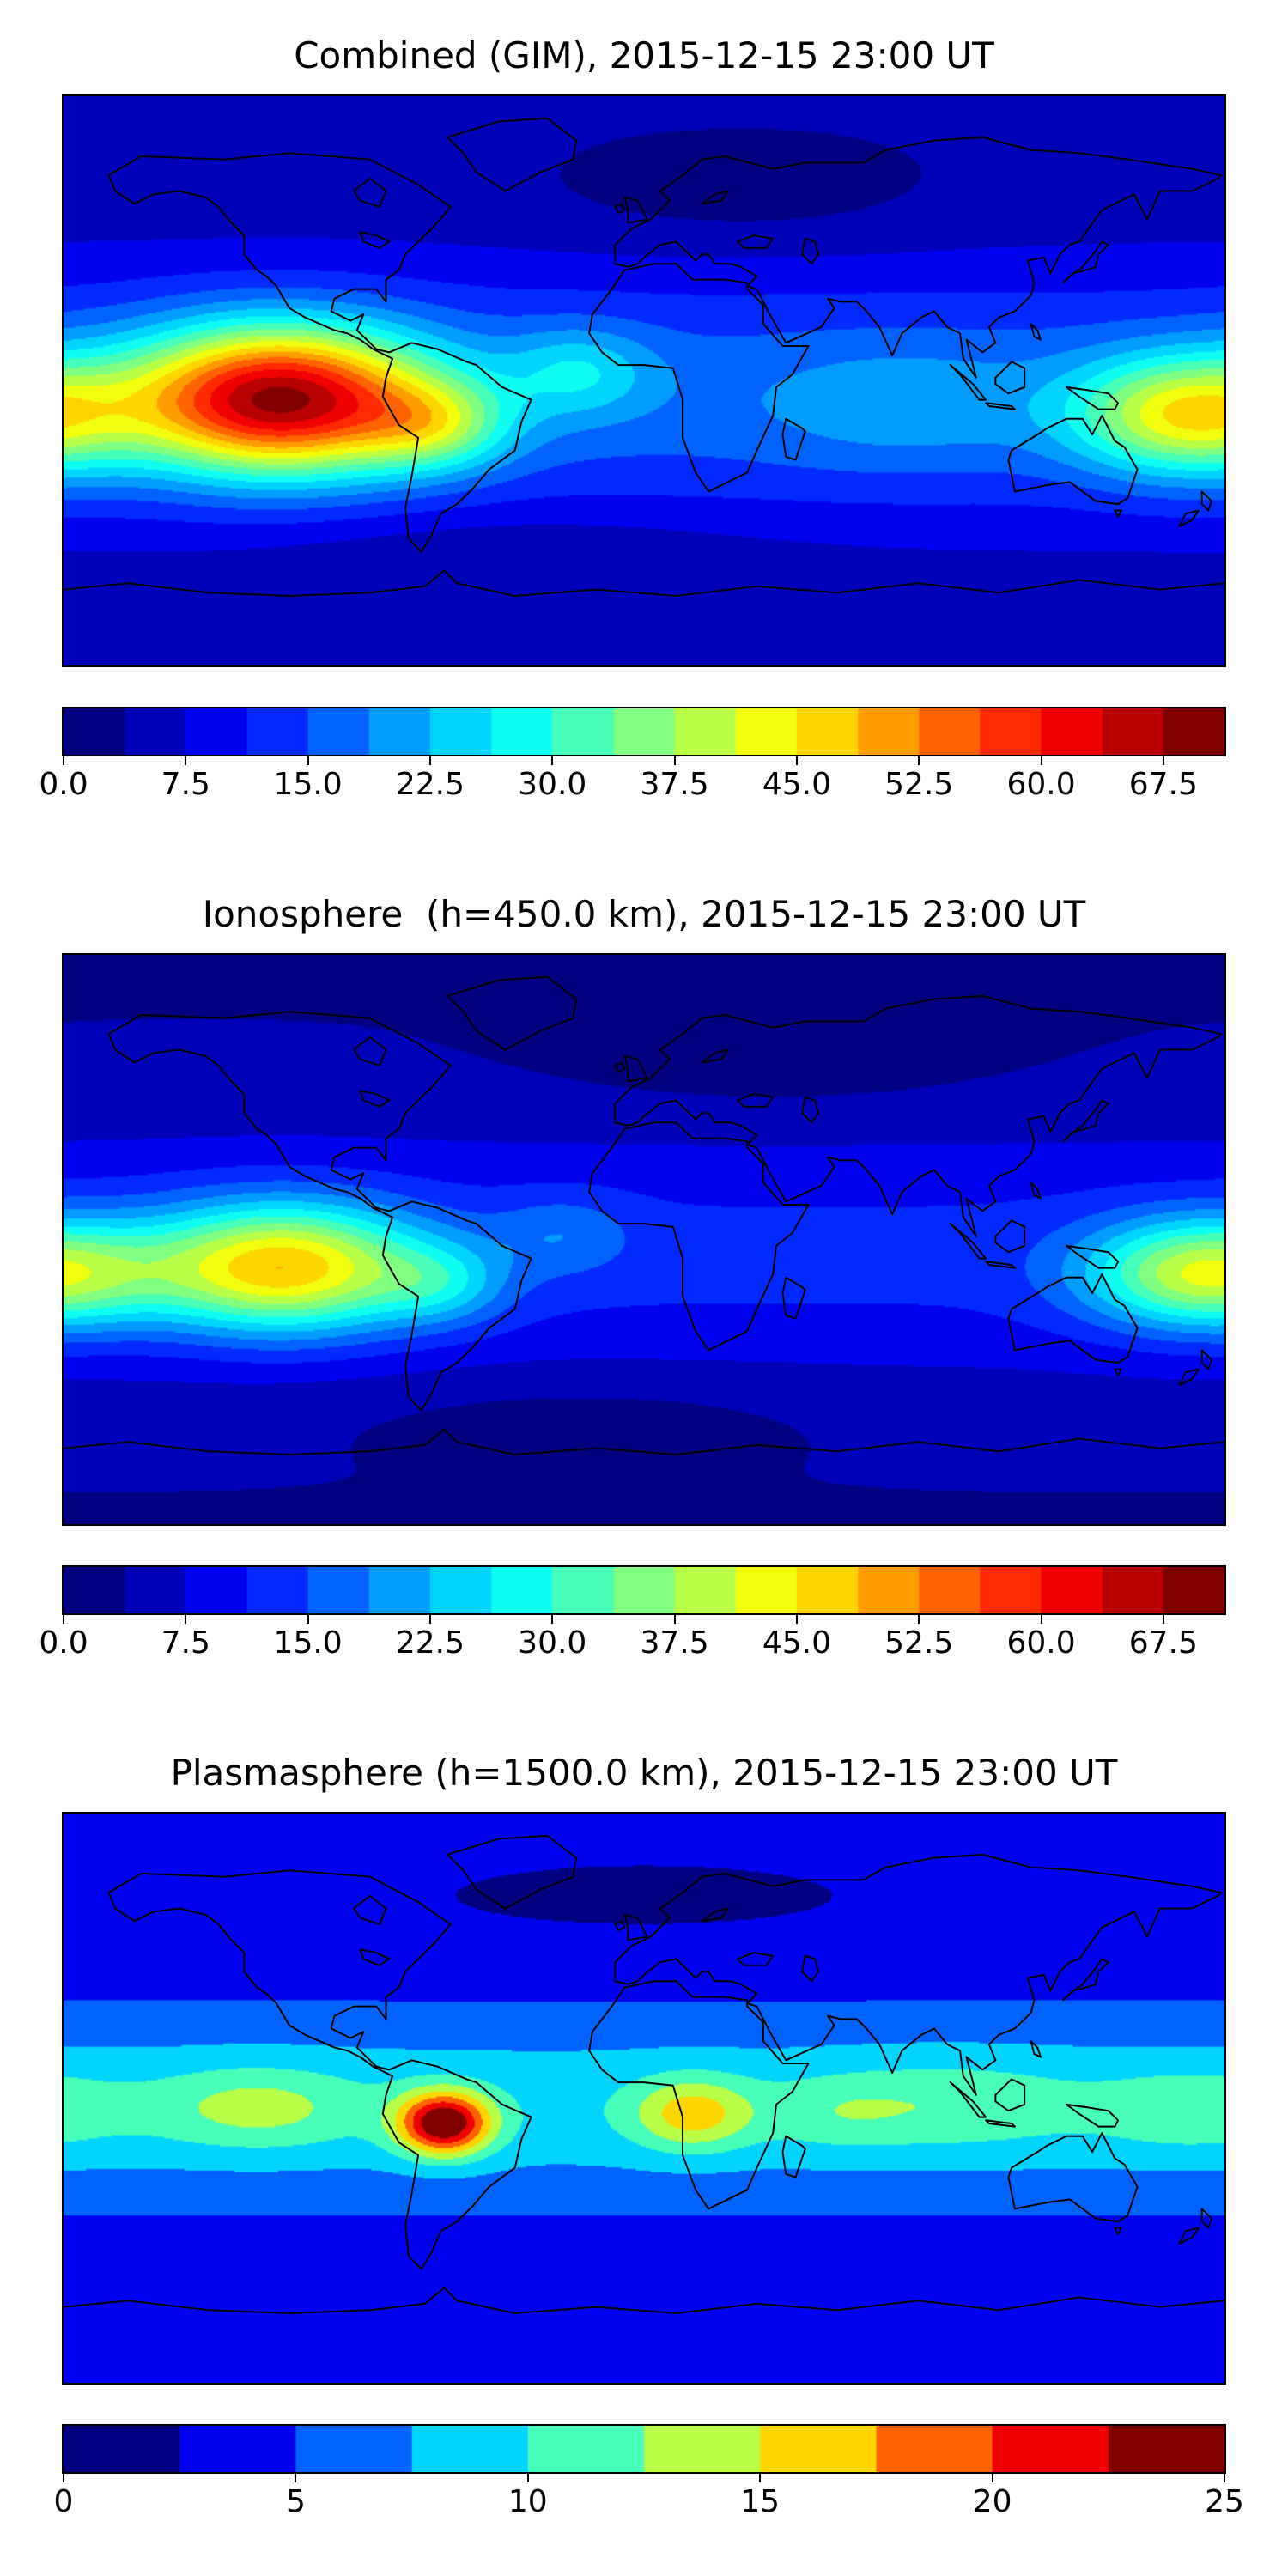 This screenshot has width=1288, height=2576. What do you see at coordinates (649, 2499) in the screenshot?
I see `colorbar-ticks: 0 5 10 15 20 25` at bounding box center [649, 2499].